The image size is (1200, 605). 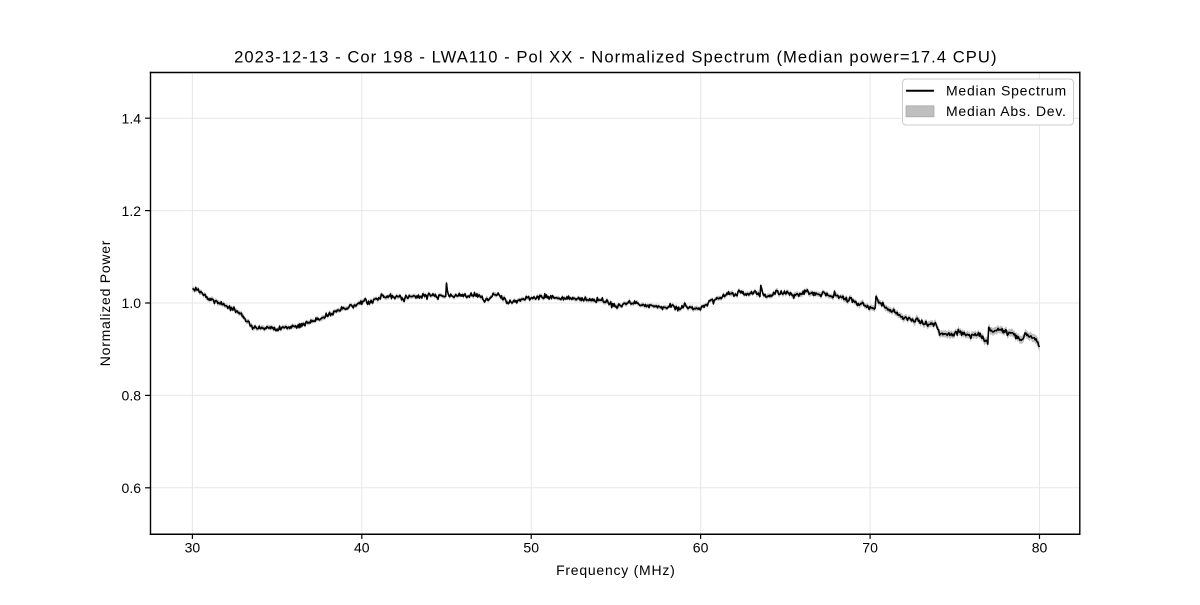 What do you see at coordinates (193, 548) in the screenshot?
I see `svg-text: 30` at bounding box center [193, 548].